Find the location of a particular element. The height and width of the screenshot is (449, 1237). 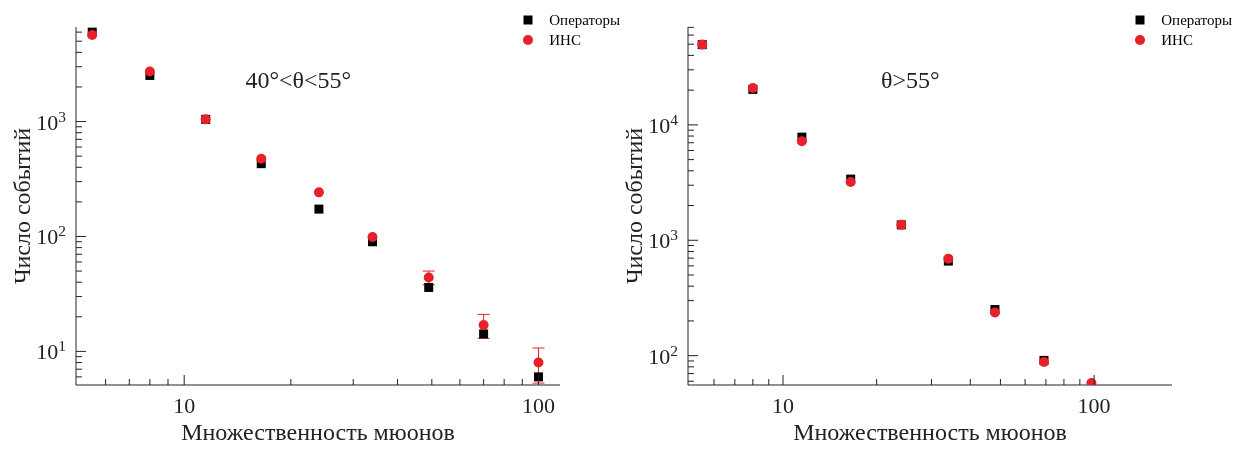

annotation: 40°<θ<55° is located at coordinates (298, 80).